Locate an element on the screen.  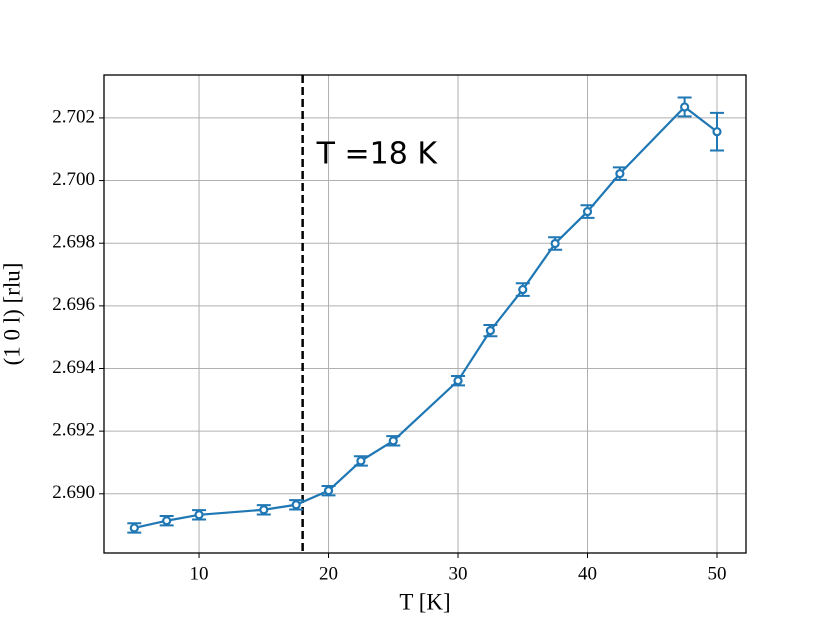
x-axis-label: T [K] is located at coordinates (424, 601).